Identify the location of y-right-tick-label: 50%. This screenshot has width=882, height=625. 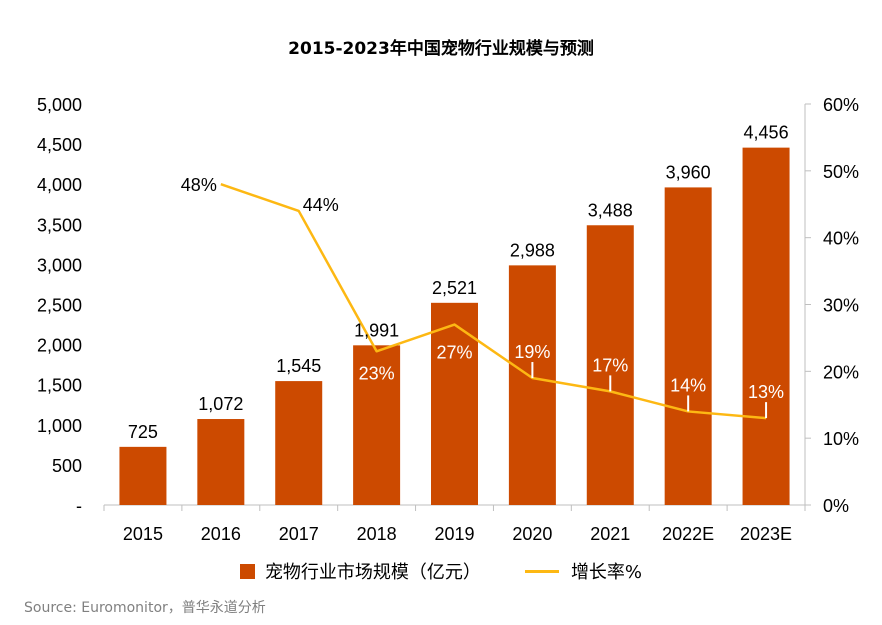
(841, 172).